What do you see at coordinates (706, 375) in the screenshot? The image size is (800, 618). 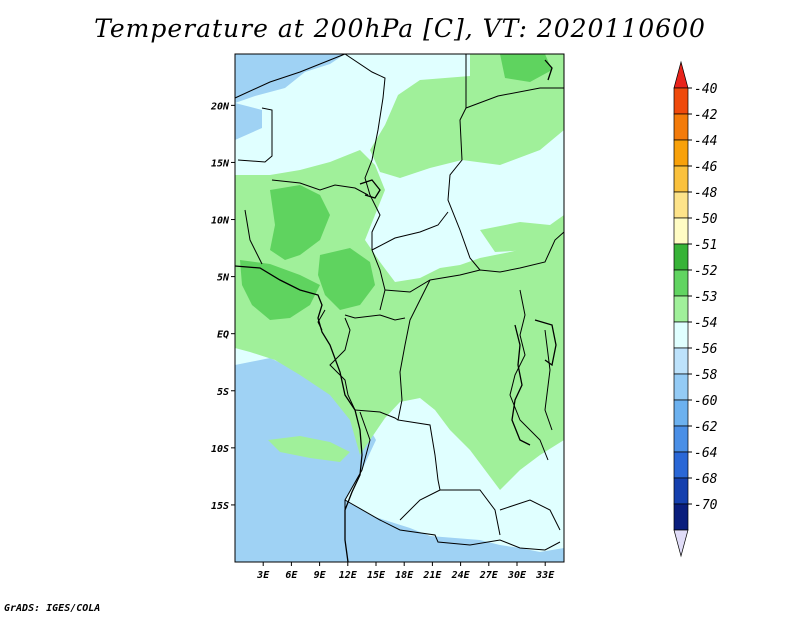 I see `colorbar-label: -58` at bounding box center [706, 375].